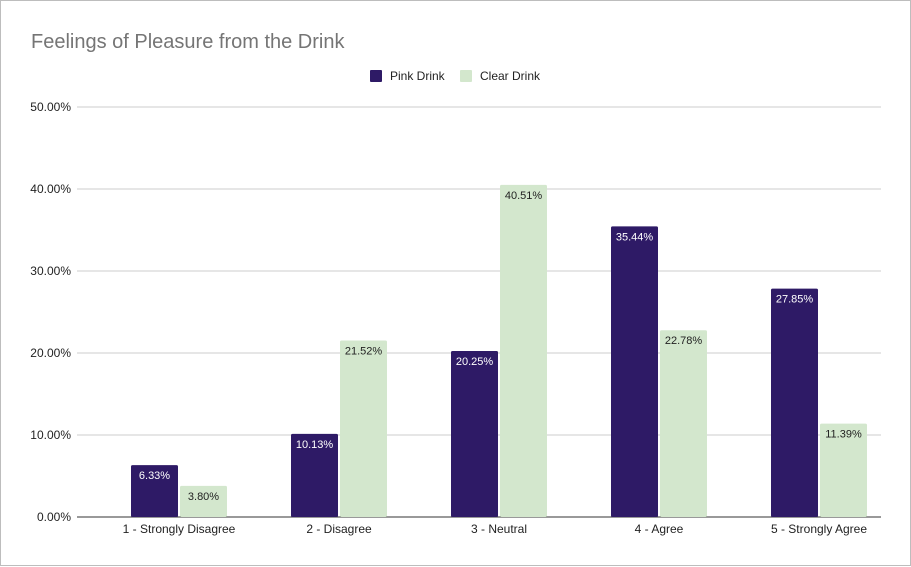  Describe the element at coordinates (376, 76) in the screenshot. I see `legend-swatch-pink-drink` at that location.